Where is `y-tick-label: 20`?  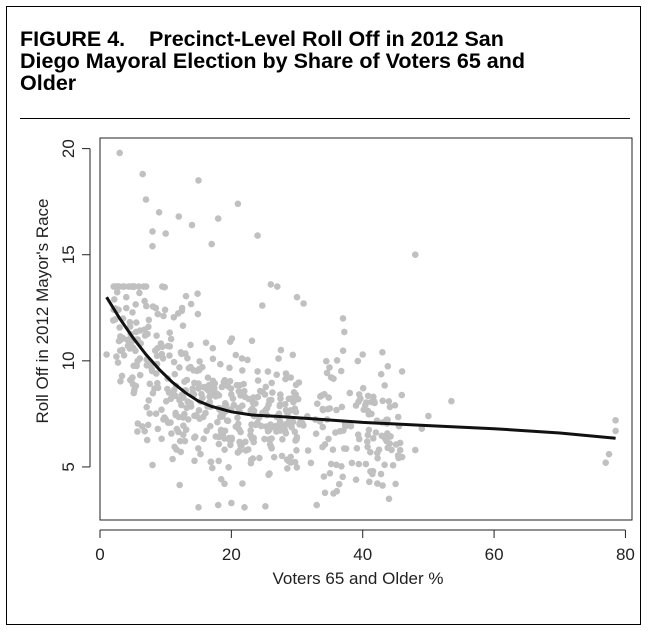
y-tick-label: 20 is located at coordinates (68, 148).